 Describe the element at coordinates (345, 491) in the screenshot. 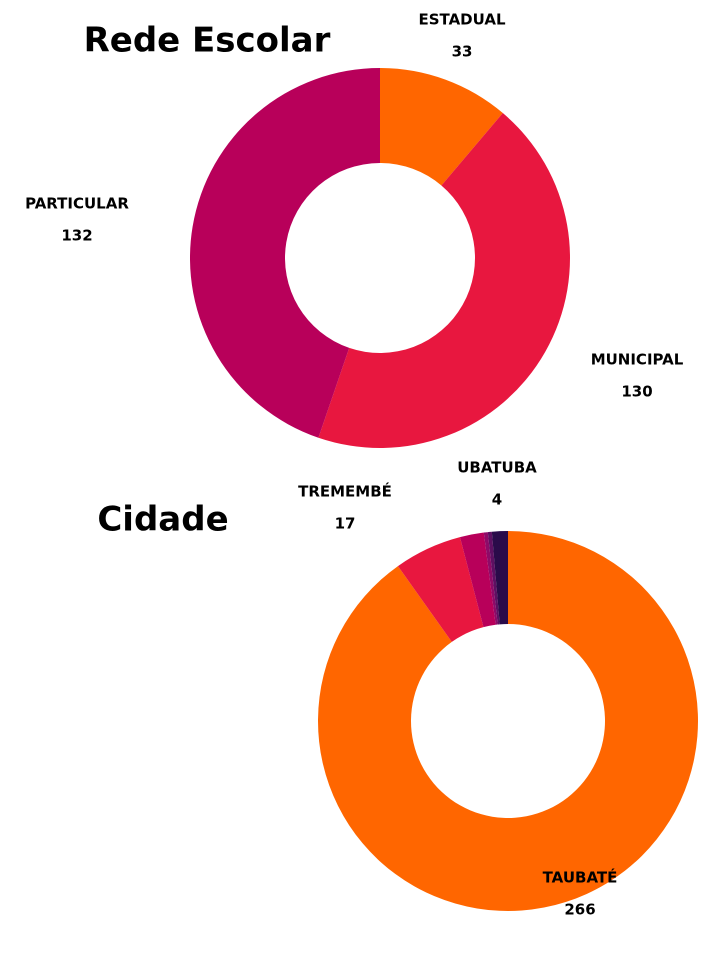

I see `slice-label: TREMEMBÉ` at that location.